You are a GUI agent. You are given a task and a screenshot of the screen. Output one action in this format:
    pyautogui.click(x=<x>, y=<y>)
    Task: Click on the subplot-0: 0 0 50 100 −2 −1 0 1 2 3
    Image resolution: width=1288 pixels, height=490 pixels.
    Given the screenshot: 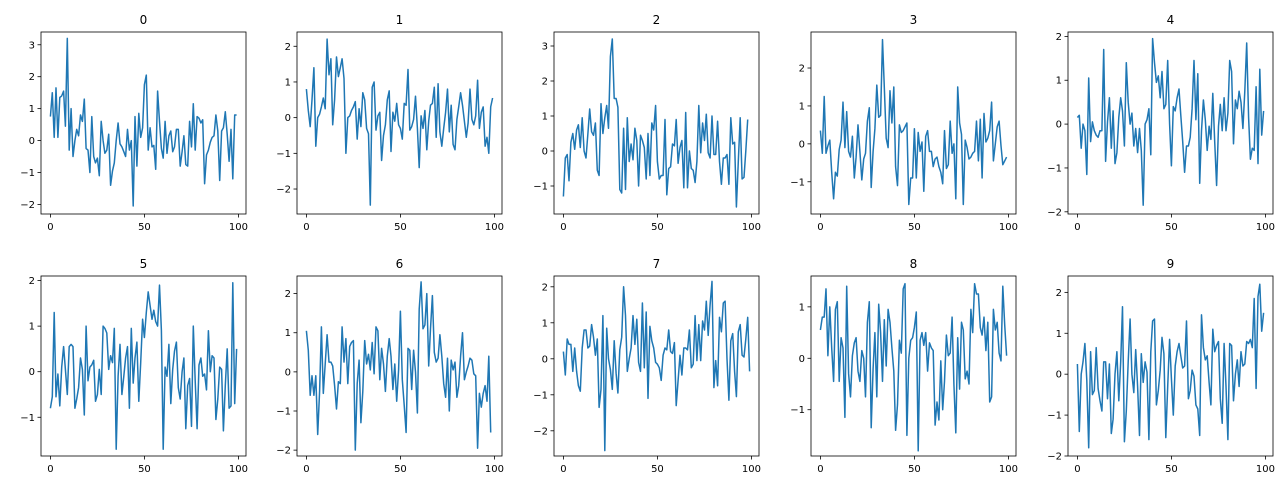 What is the action you would take?
    pyautogui.click(x=134, y=123)
    